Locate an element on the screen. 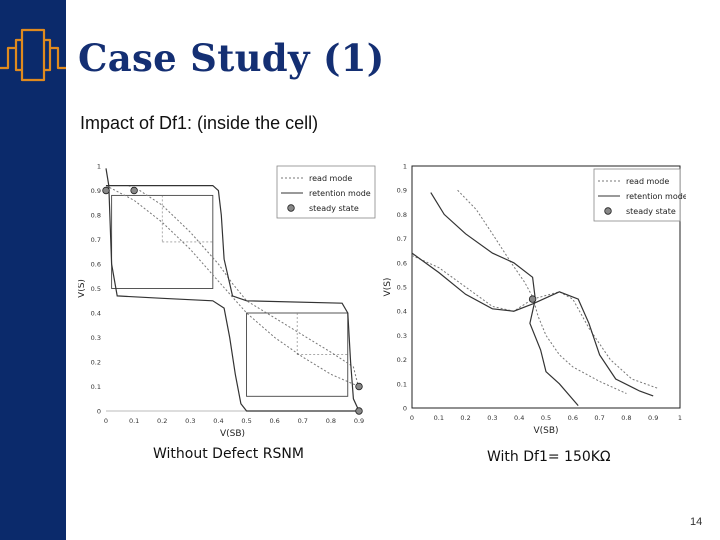  caption-without-defect: Without Defect RSNM is located at coordinates (228, 454).